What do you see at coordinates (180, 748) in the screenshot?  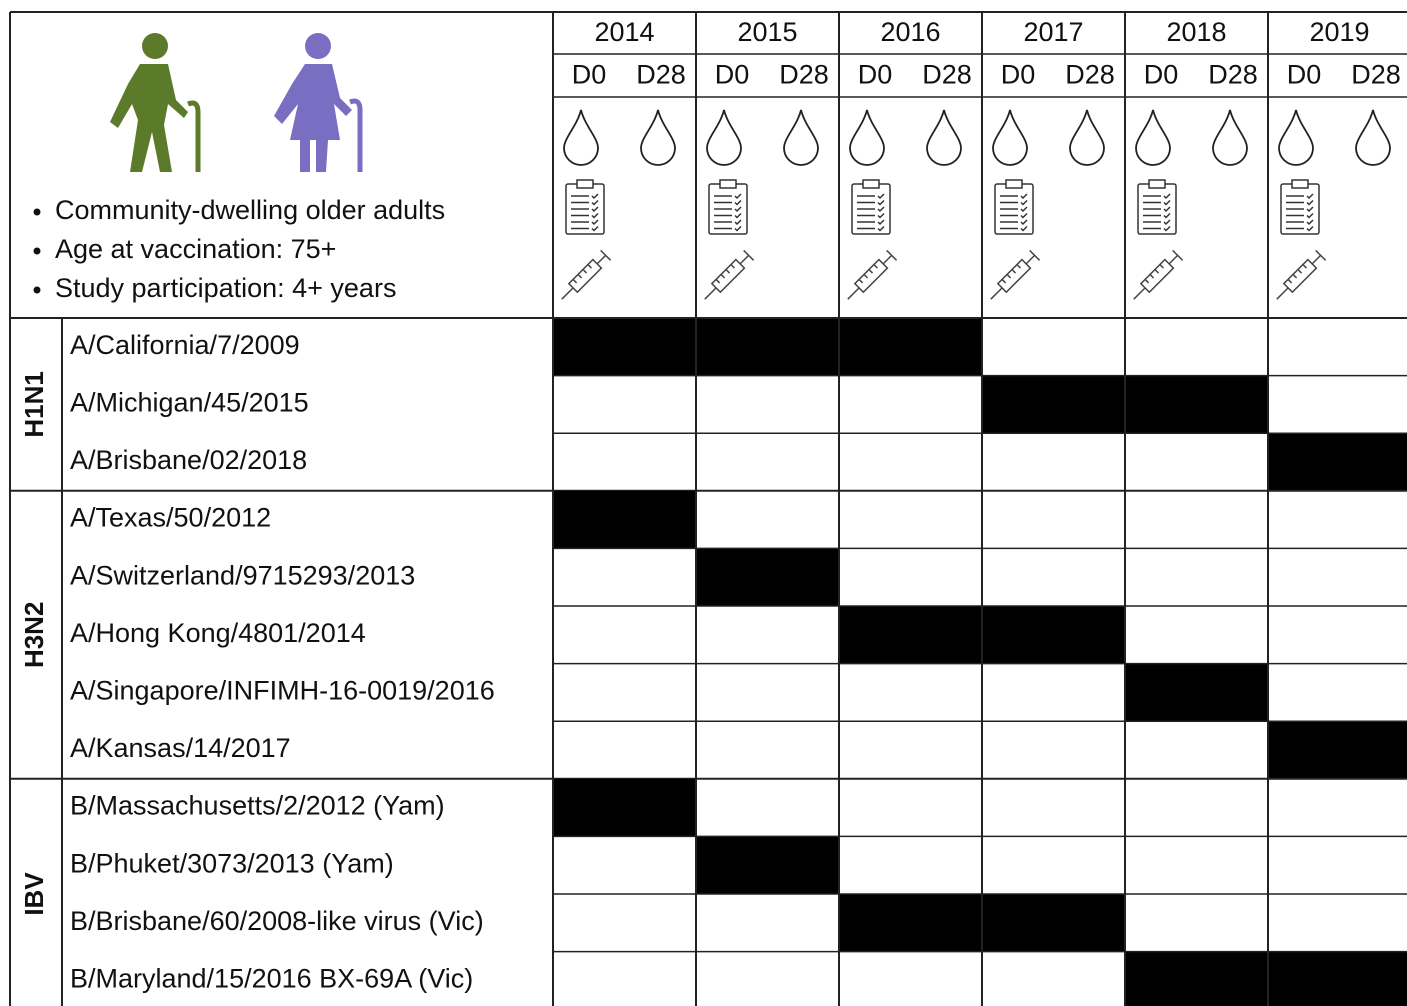 I see `strain-label: A/Kansas/14/2017` at bounding box center [180, 748].